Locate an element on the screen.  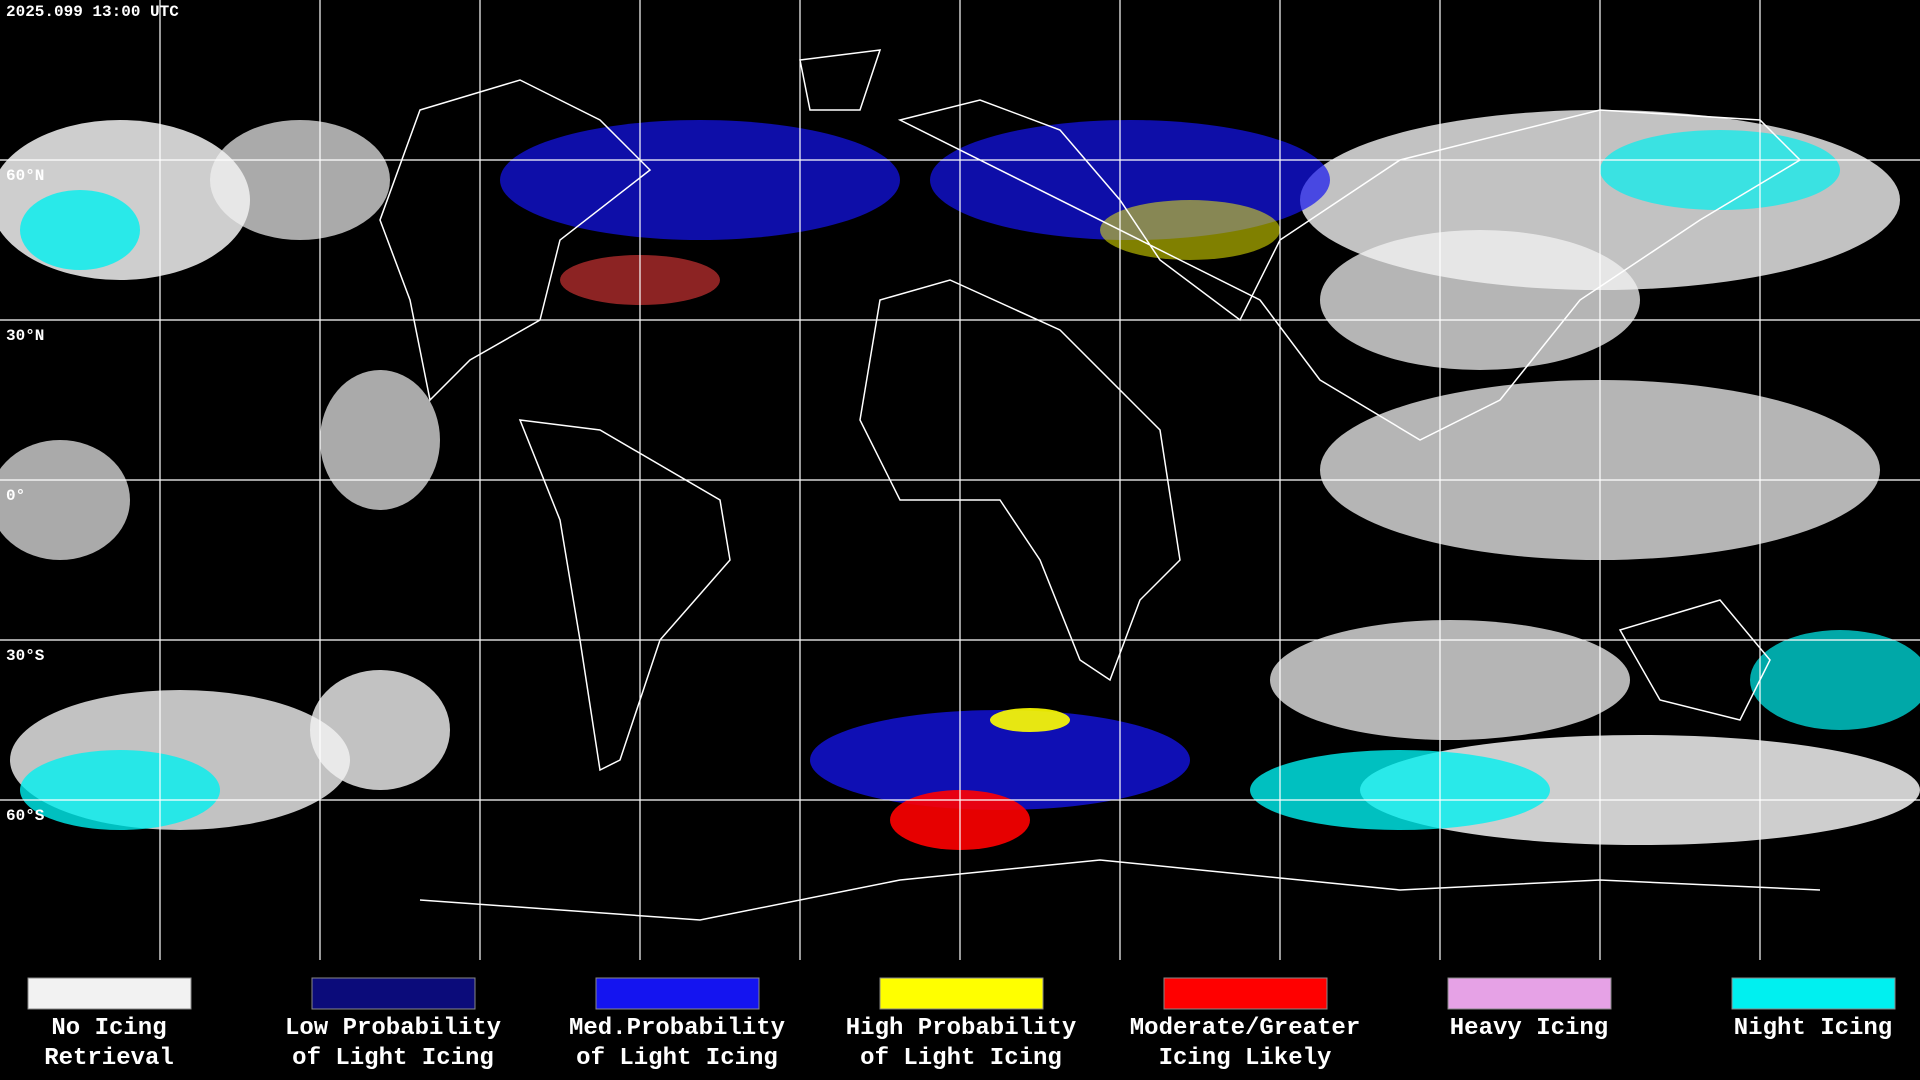
legend-label: Retrieval is located at coordinates (109, 1058).